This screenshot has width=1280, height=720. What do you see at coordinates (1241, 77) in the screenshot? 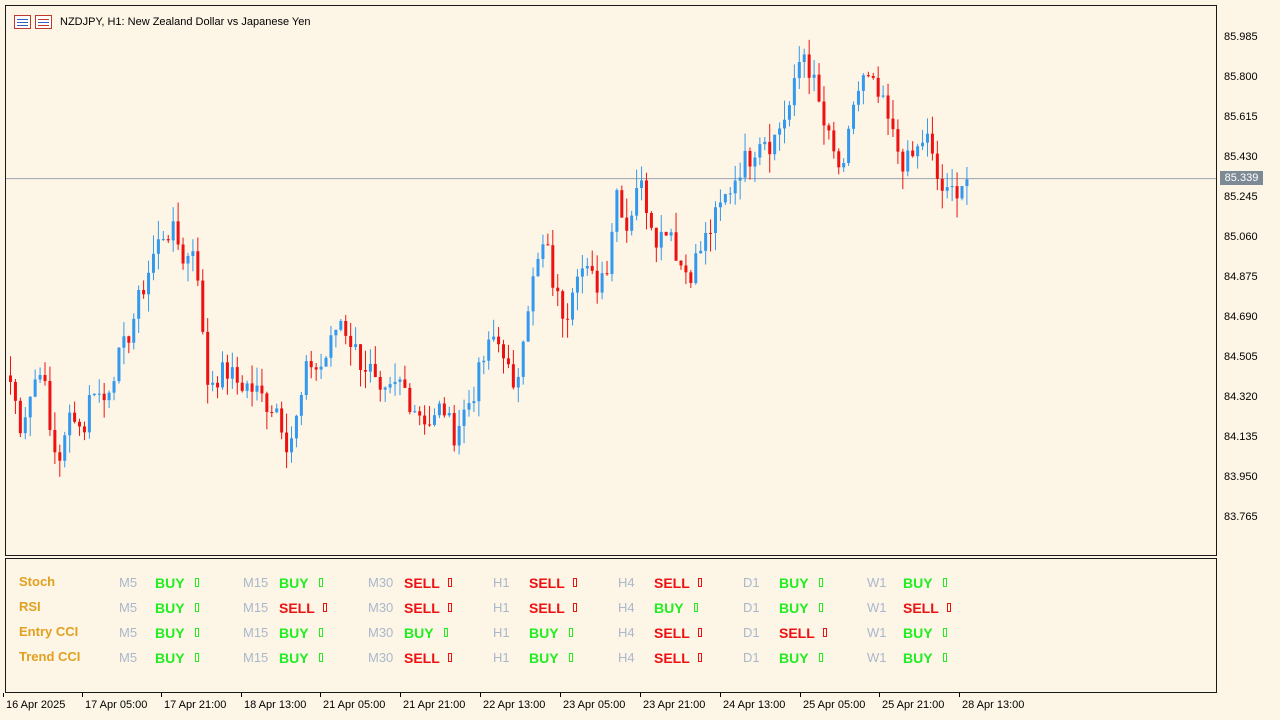
I see `price-scale-label: 85.800` at bounding box center [1241, 77].